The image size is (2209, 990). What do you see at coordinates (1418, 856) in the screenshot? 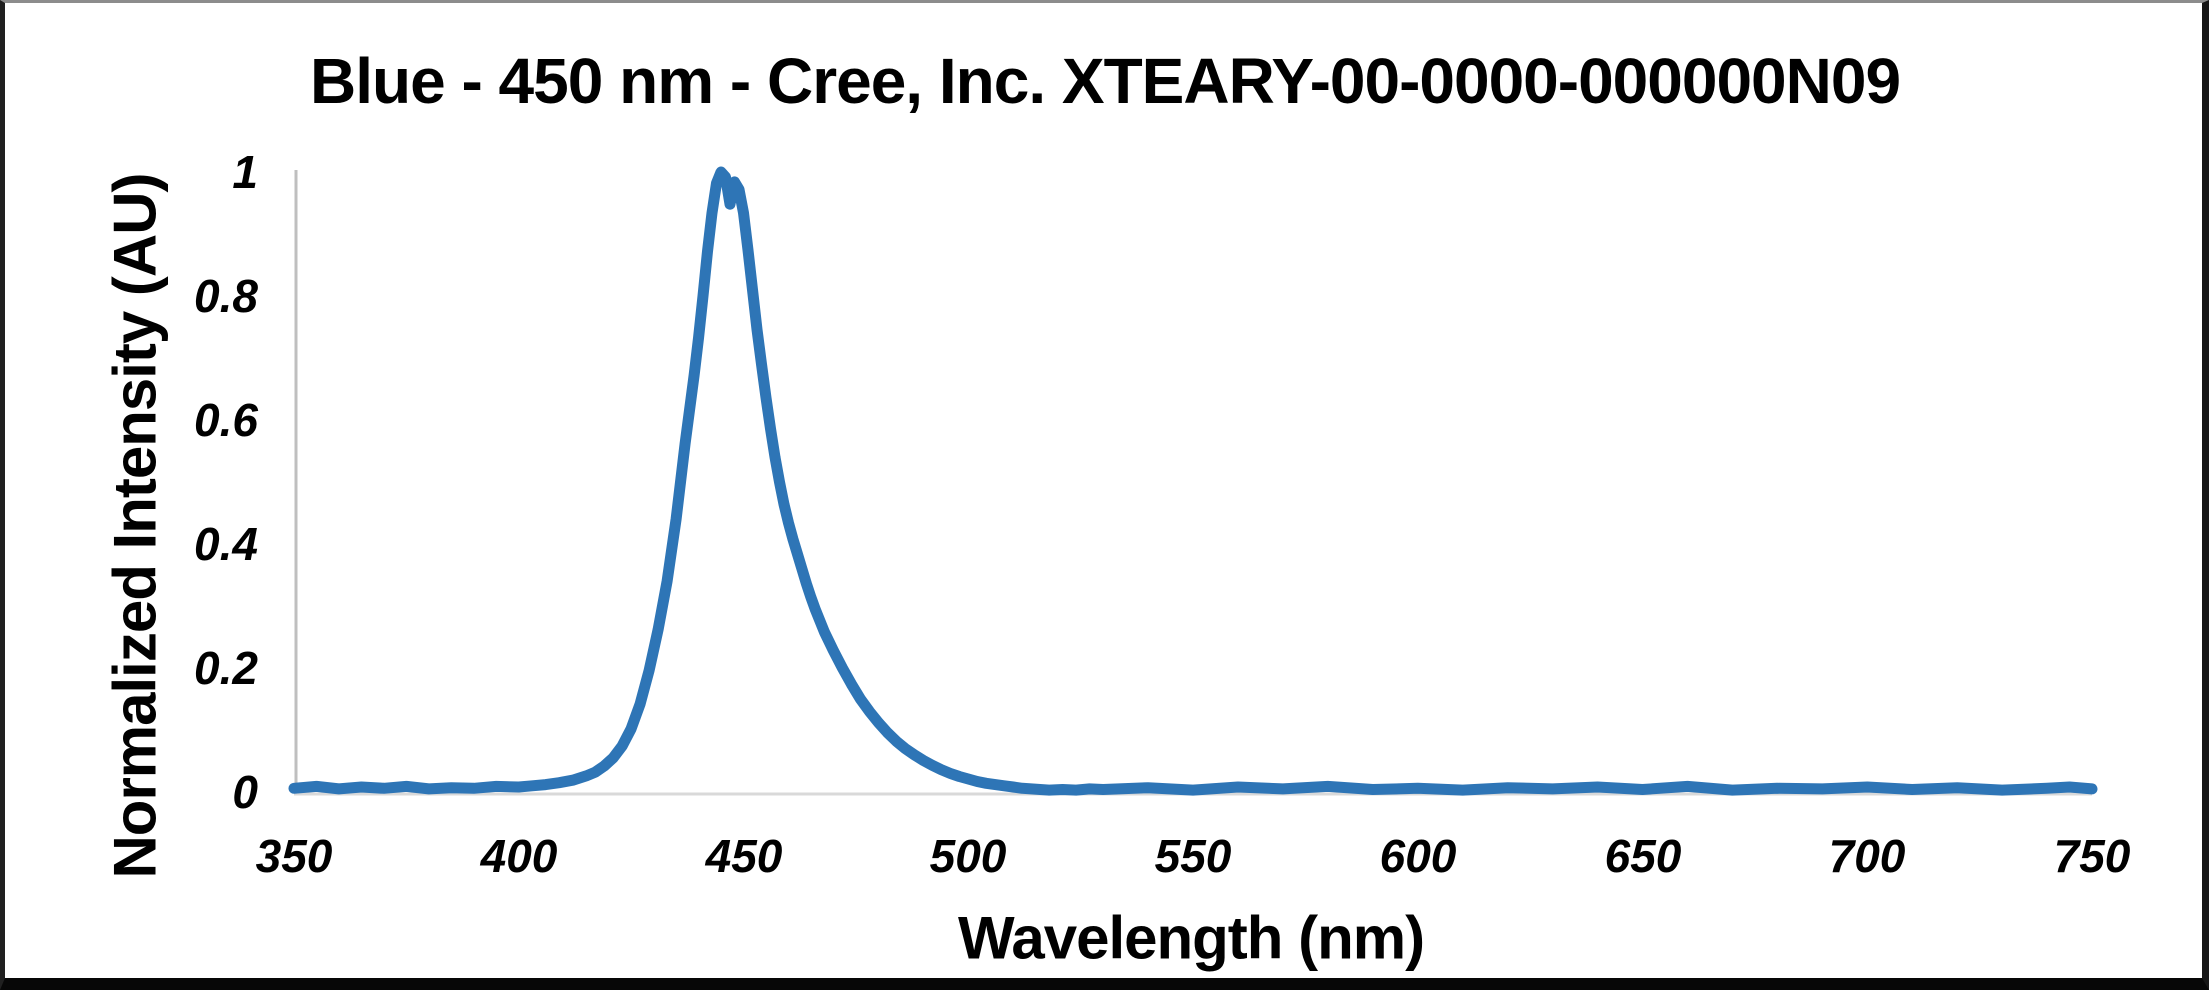
I see `x-tick-label: 600` at bounding box center [1418, 856].